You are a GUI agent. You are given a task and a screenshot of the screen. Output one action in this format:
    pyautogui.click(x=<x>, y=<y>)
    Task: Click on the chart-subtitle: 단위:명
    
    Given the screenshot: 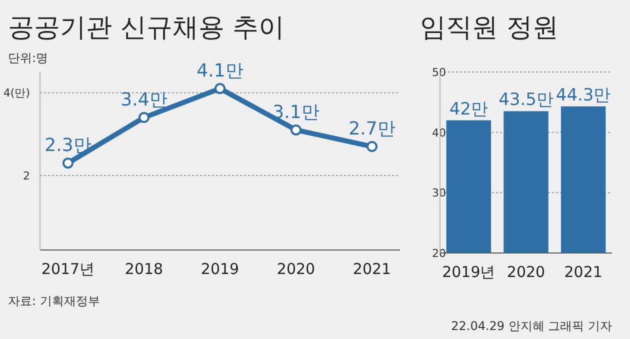 What is the action you would take?
    pyautogui.click(x=28, y=58)
    